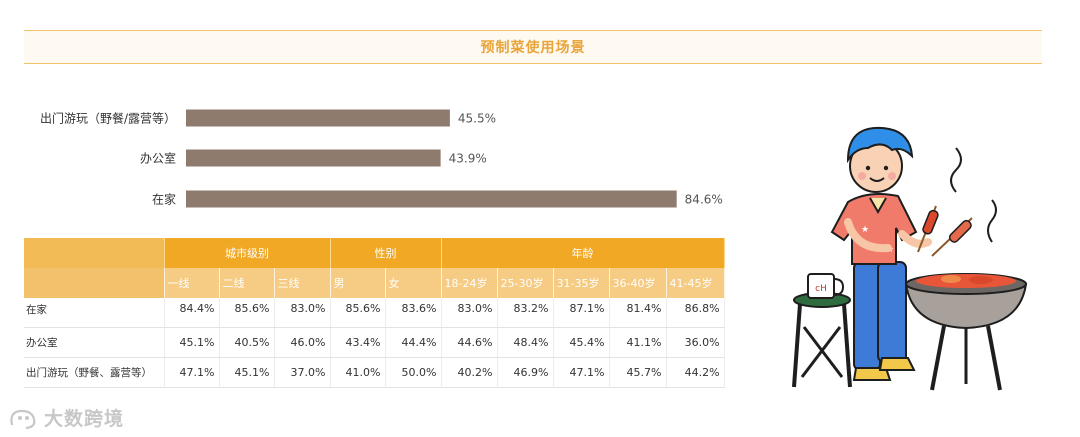 This screenshot has width=1080, height=437. Describe the element at coordinates (581, 283) in the screenshot. I see `column-header: 31-35岁` at that location.